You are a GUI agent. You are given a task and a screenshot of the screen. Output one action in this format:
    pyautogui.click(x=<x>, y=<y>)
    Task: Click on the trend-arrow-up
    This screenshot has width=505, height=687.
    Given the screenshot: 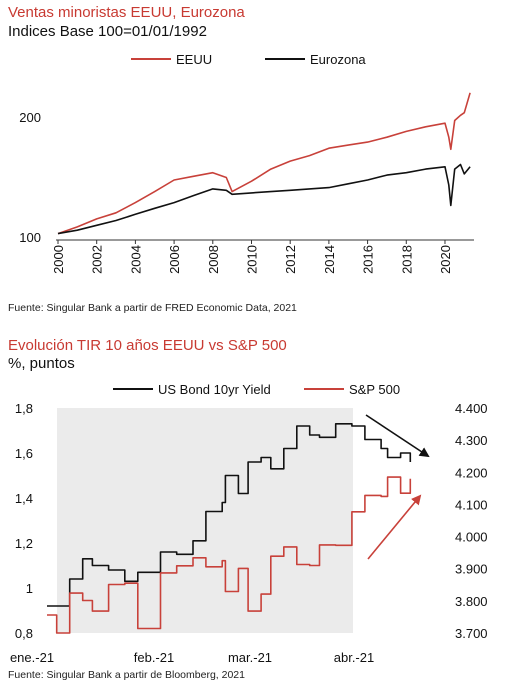 What is the action you would take?
    pyautogui.click(x=394, y=527)
    